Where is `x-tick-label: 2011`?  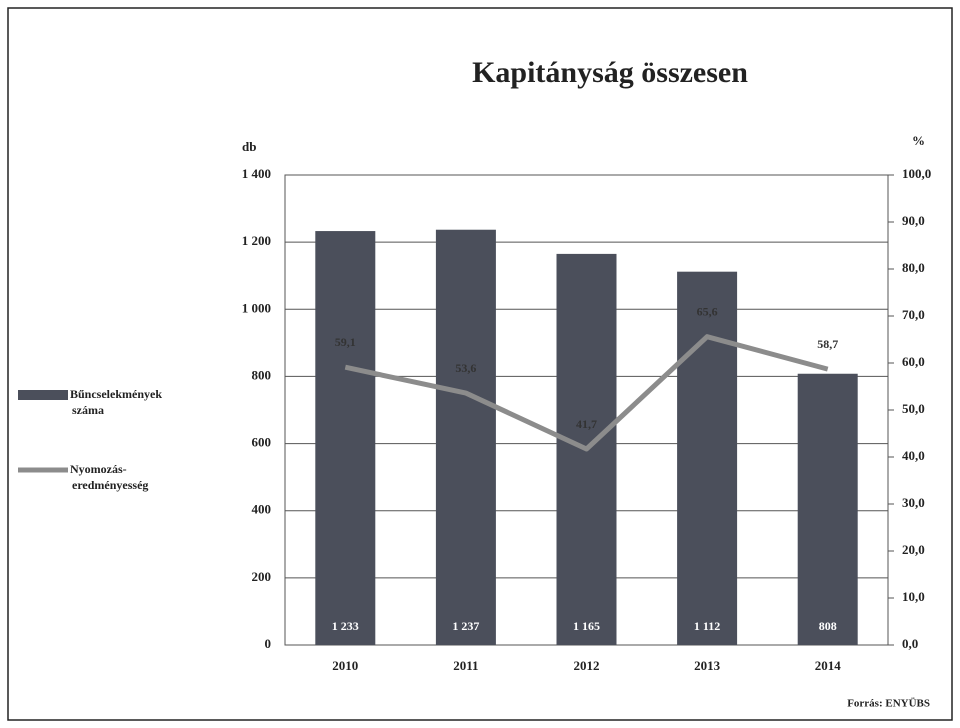
x-tick-label: 2011 is located at coordinates (465, 665).